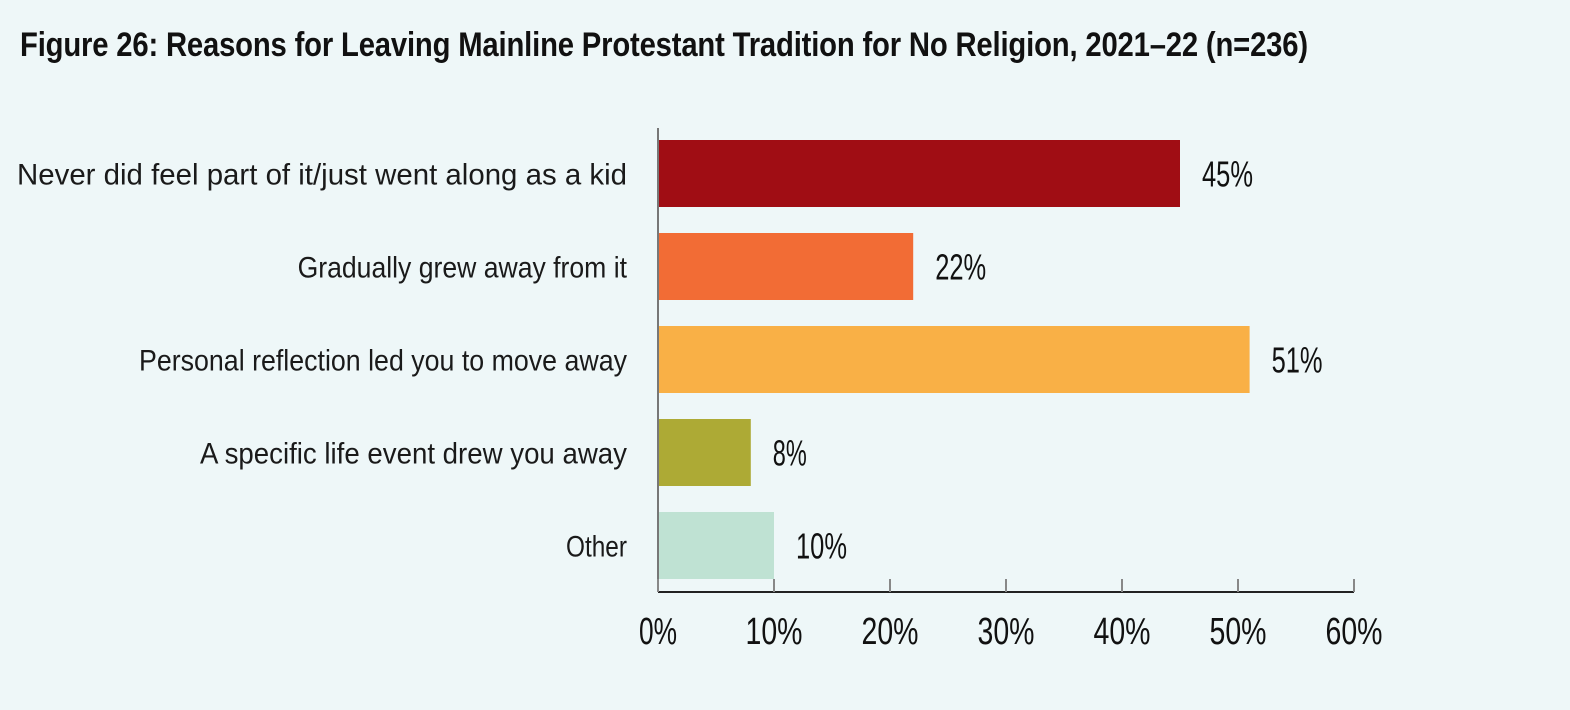 Image resolution: width=1570 pixels, height=710 pixels. Describe the element at coordinates (890, 632) in the screenshot. I see `x-tick-label: 20%` at that location.